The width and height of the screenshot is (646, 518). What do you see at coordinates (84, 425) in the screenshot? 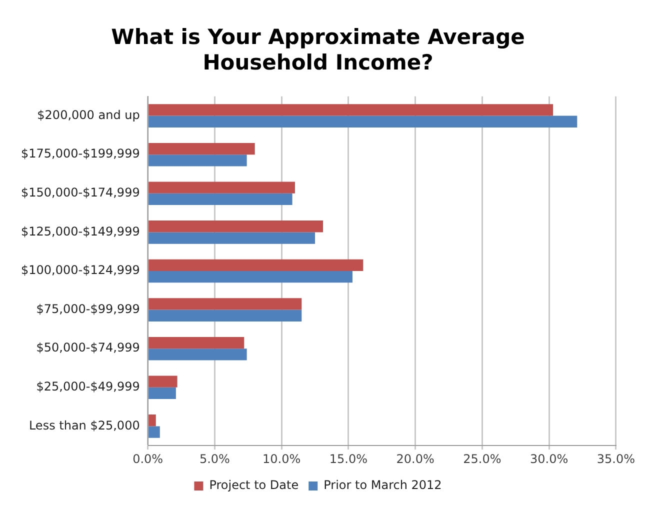
I see `y-tick-label: Less than $25,000` at bounding box center [84, 425].